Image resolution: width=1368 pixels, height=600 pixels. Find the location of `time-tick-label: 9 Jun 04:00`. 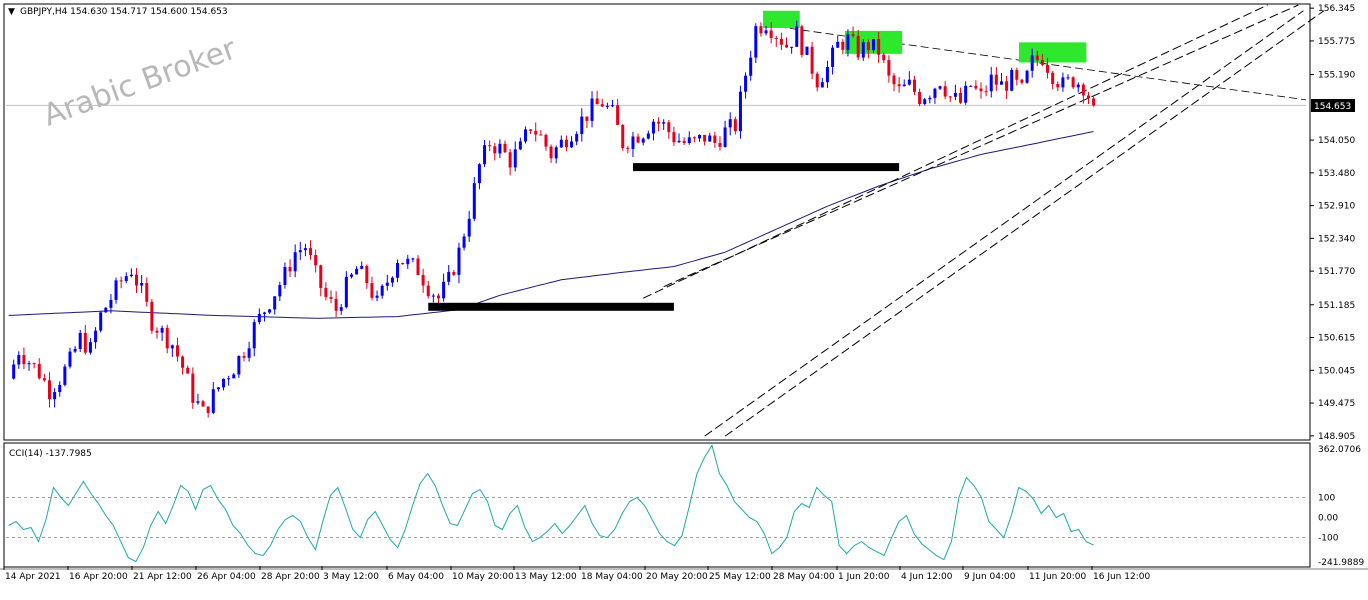

time-tick-label: 9 Jun 04:00 is located at coordinates (990, 577).